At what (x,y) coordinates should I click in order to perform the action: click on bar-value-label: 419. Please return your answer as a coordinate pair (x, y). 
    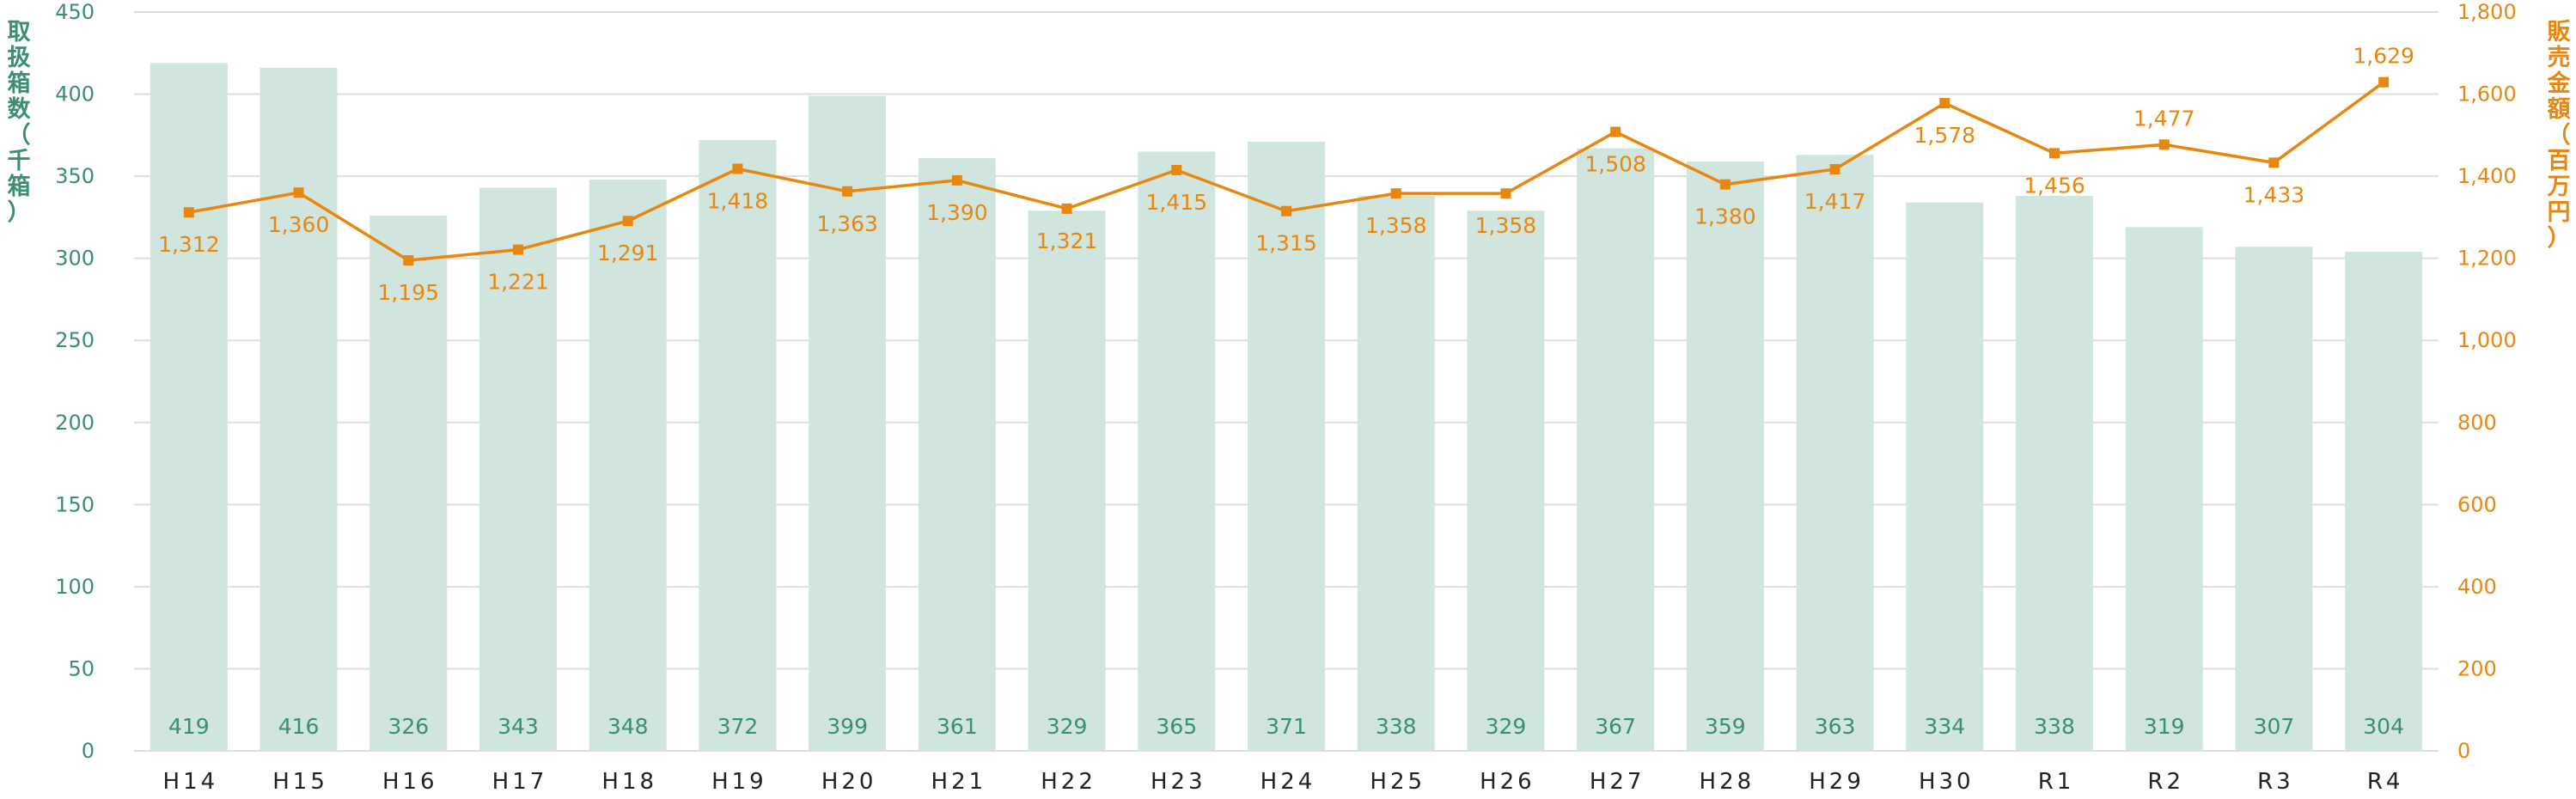
    Looking at the image, I should click on (189, 726).